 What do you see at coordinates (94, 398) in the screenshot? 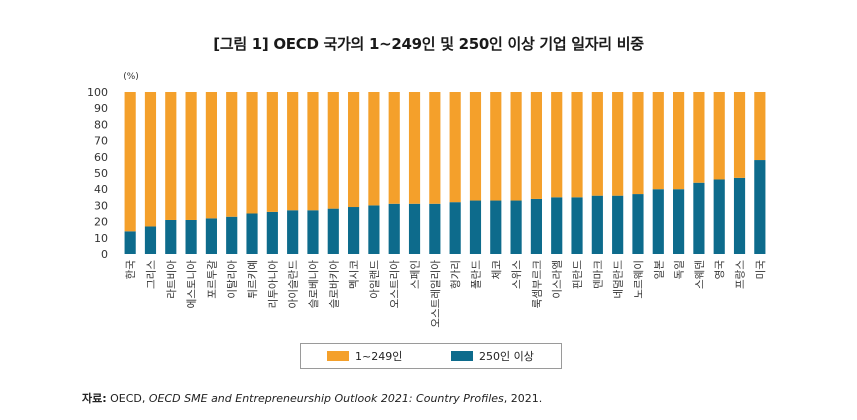
I see `source-label: 자료:` at bounding box center [94, 398].